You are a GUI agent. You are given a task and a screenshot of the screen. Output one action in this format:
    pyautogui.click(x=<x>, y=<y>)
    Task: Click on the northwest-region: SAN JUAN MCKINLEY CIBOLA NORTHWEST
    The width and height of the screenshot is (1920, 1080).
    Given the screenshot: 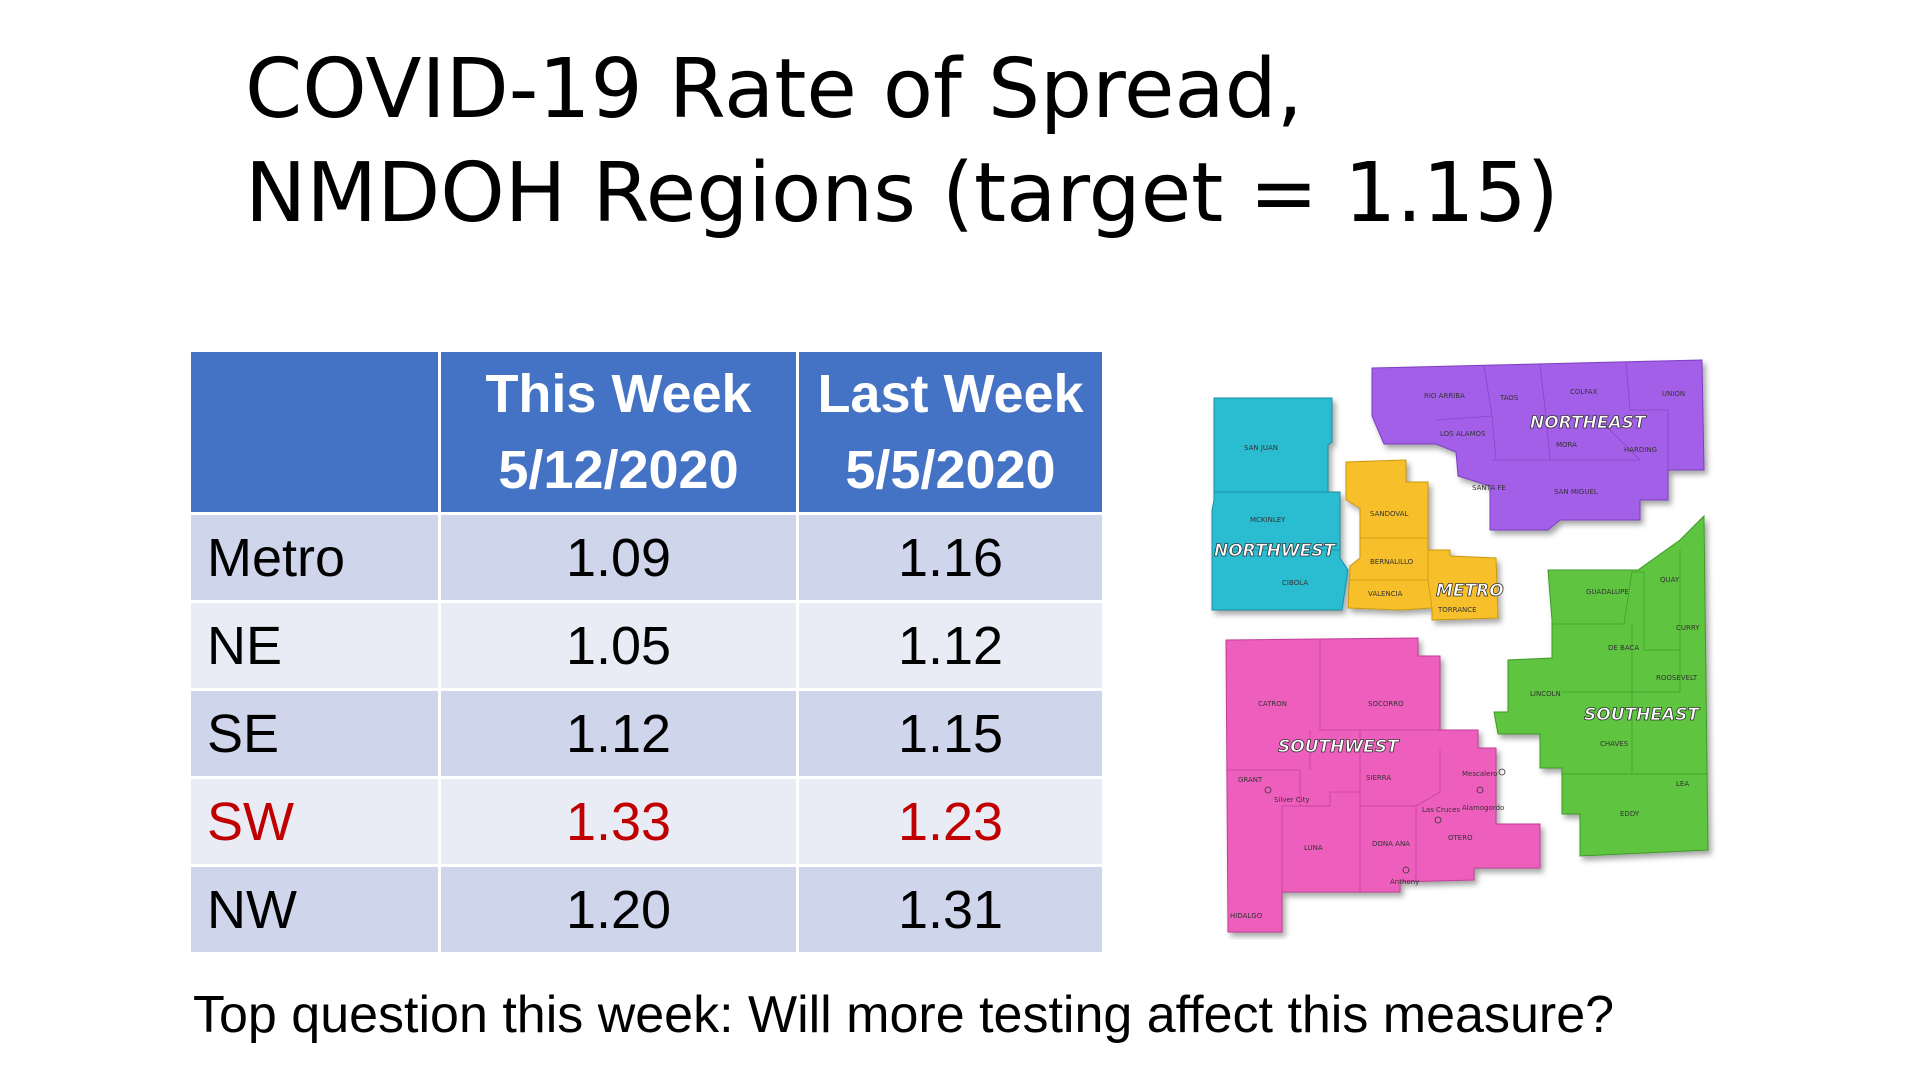 What is the action you would take?
    pyautogui.click(x=1280, y=504)
    